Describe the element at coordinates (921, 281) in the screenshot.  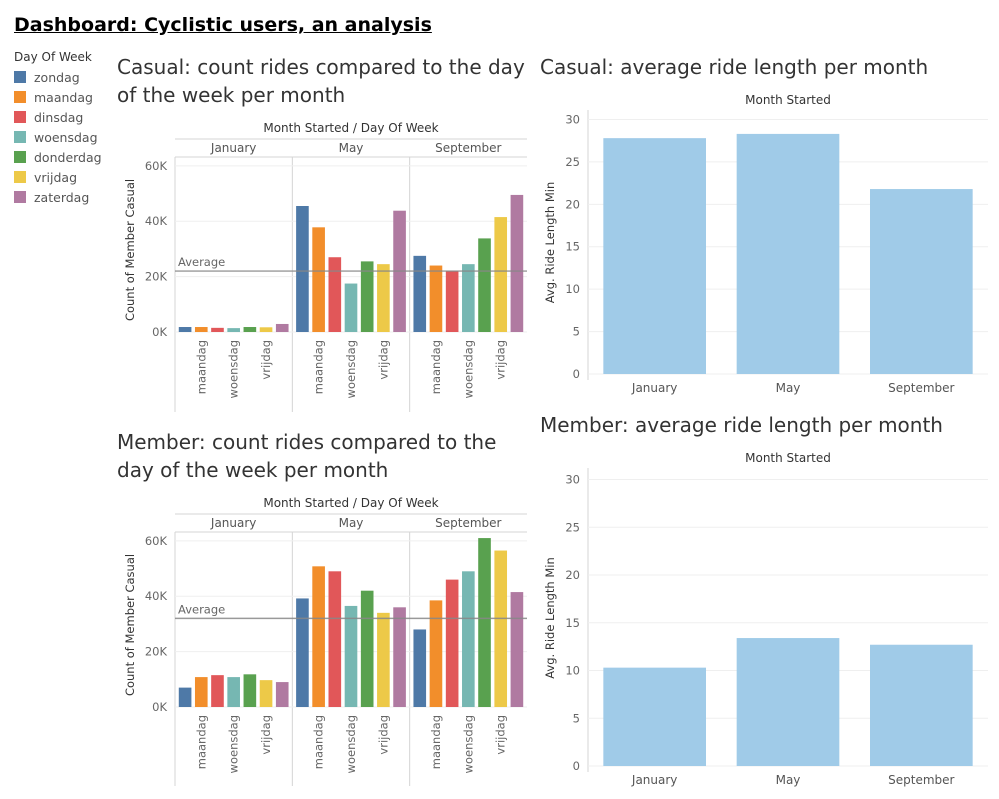
I see `bar-casual_avg-september` at that location.